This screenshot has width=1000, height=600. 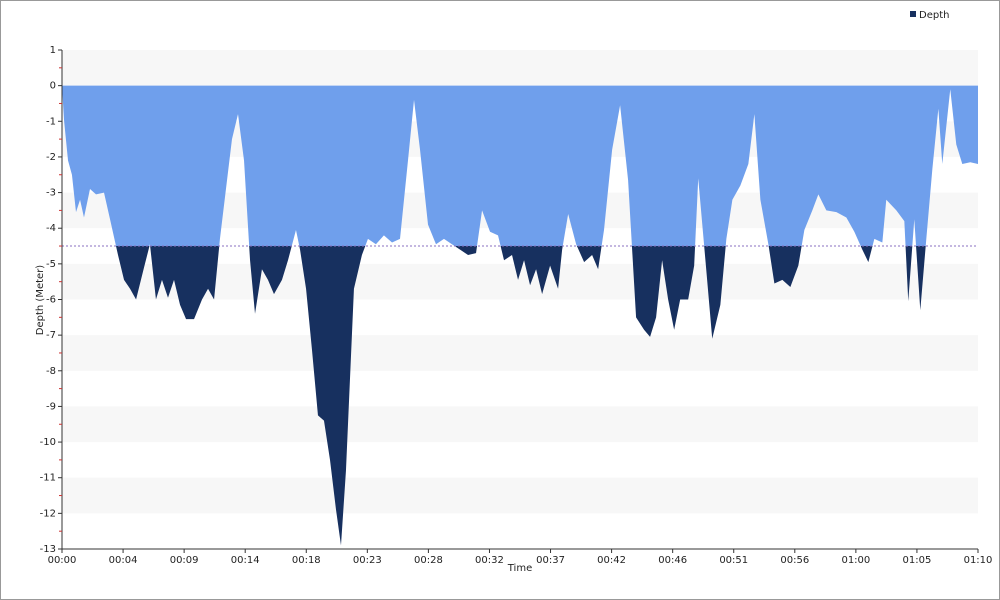 What do you see at coordinates (913, 14) in the screenshot?
I see `legend-swatch` at bounding box center [913, 14].